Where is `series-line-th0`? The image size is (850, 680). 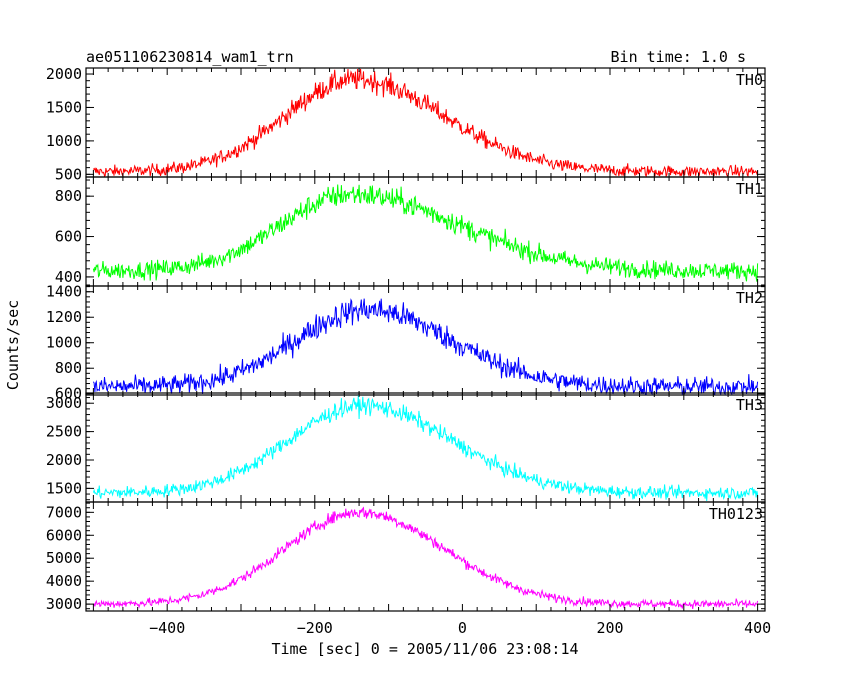 series-line-th0 is located at coordinates (426, 123).